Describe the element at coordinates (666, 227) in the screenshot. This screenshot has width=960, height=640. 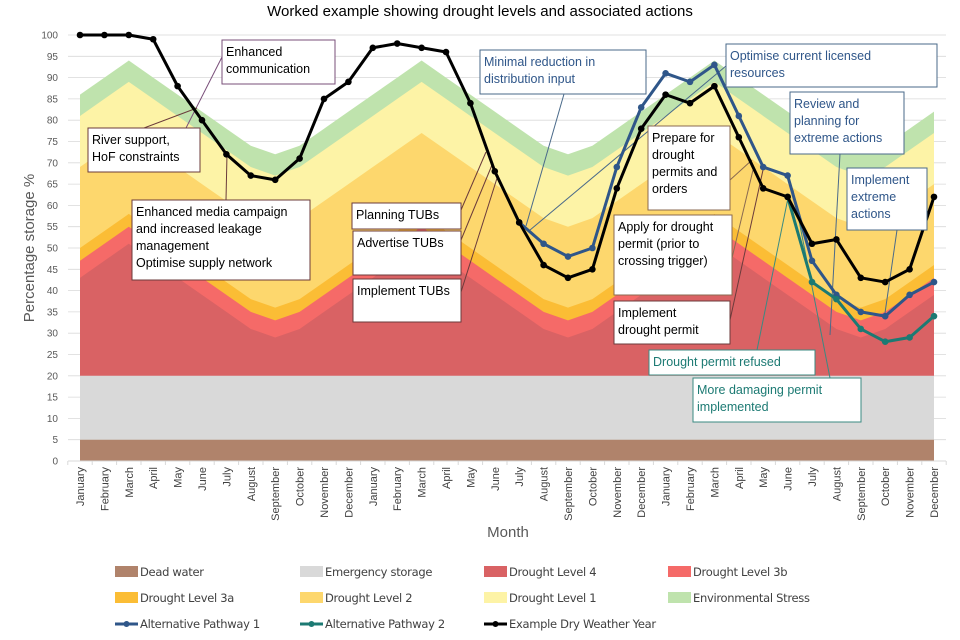
I see `annotation-text: Apply for drought` at that location.